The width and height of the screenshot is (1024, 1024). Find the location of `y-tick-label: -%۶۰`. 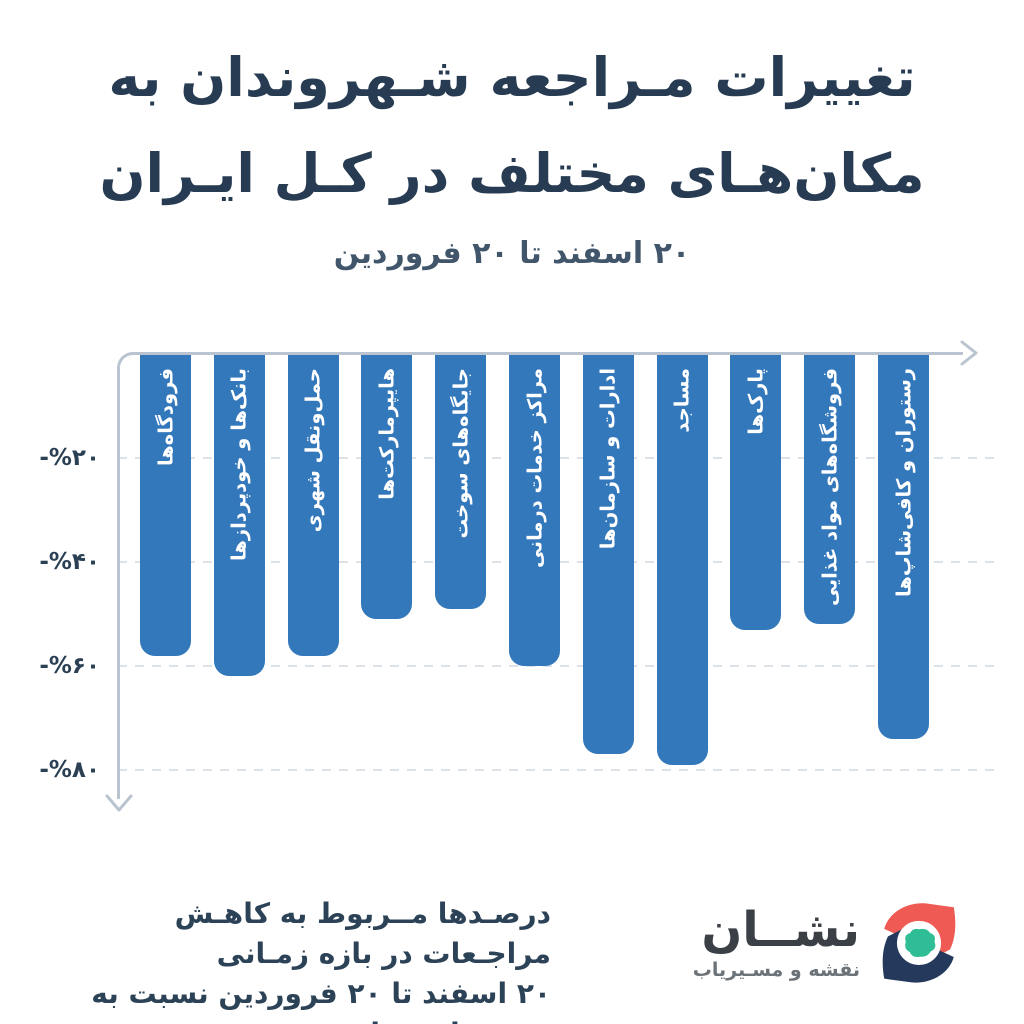

y-tick-label: -%۶۰ is located at coordinates (69, 666).